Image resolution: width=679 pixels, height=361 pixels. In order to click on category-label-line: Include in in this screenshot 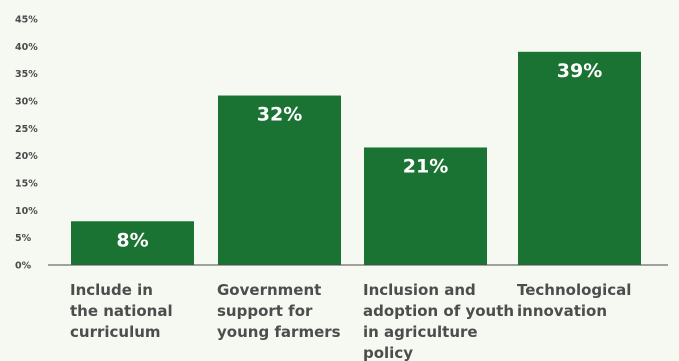, I will do `click(111, 290)`.